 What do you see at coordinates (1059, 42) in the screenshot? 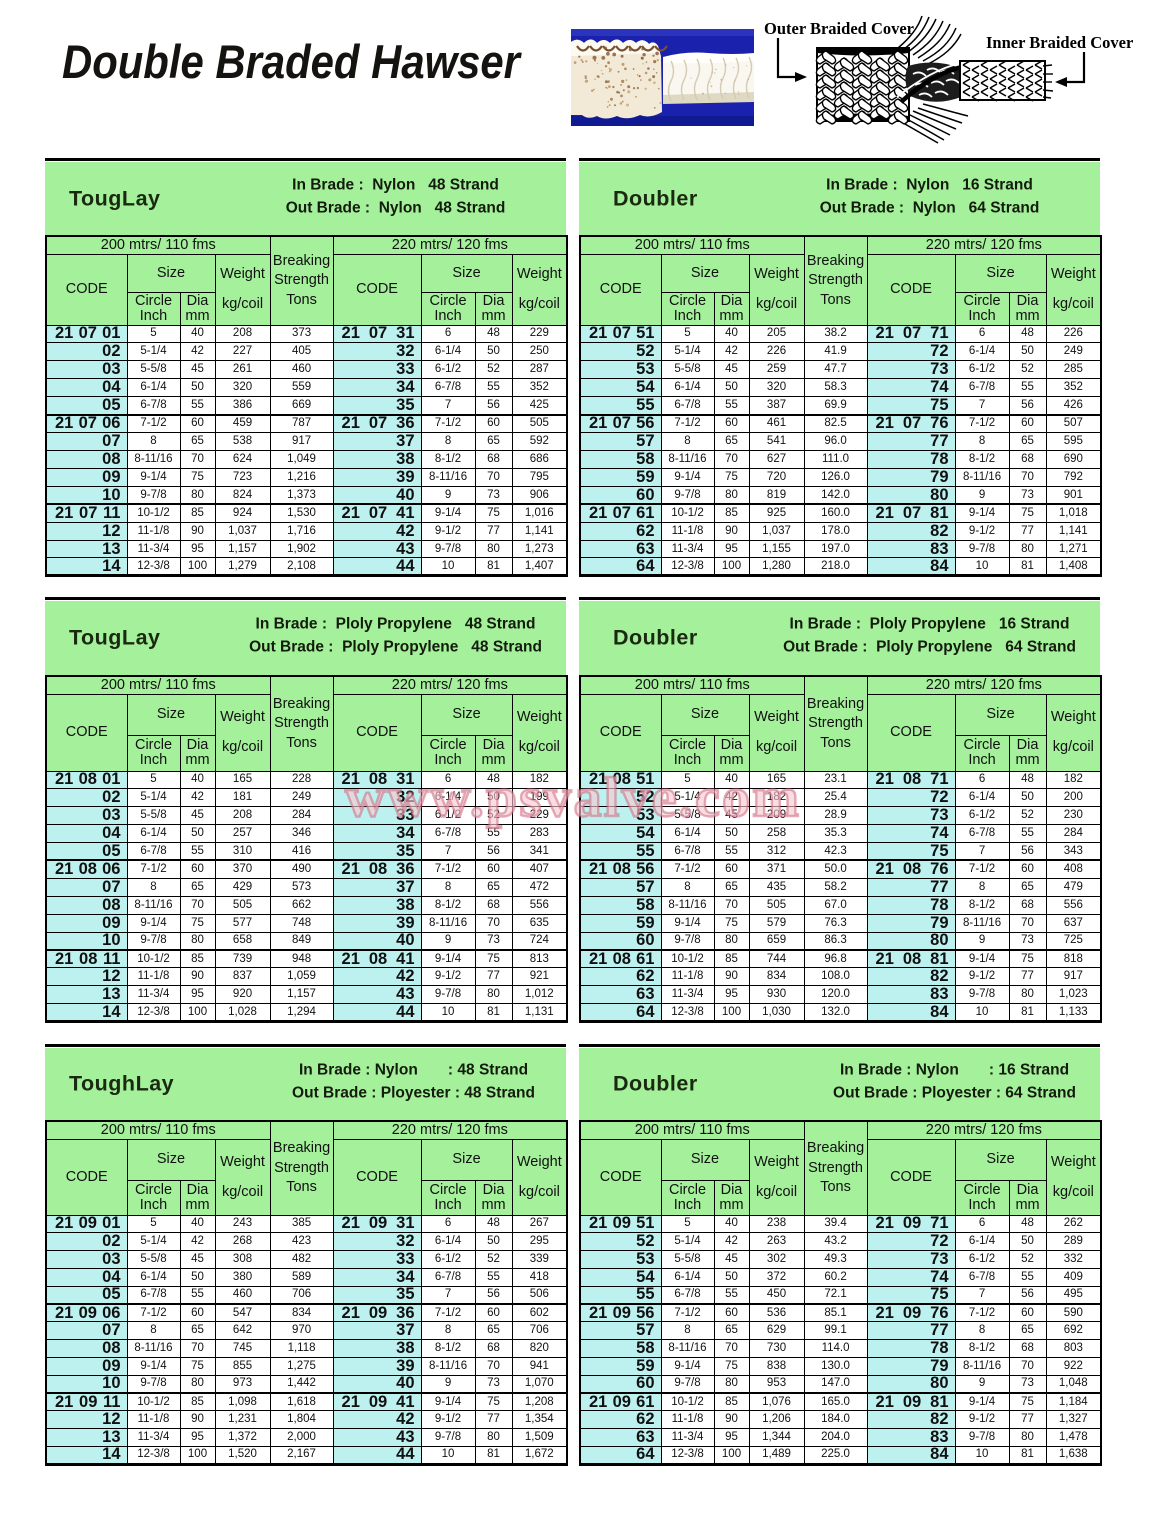
I see `svg-text: Inner Braided Cover` at bounding box center [1059, 42].